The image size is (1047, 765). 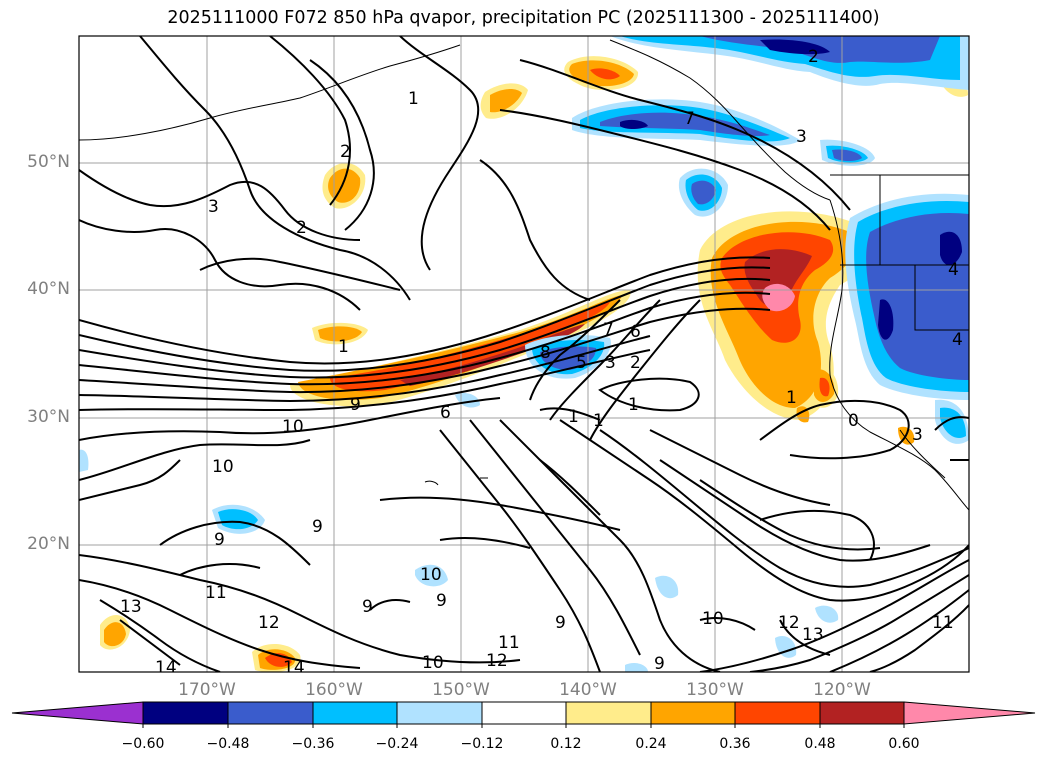 What do you see at coordinates (397, 744) in the screenshot?
I see `colorbar-tick-label: −0.24` at bounding box center [397, 744].